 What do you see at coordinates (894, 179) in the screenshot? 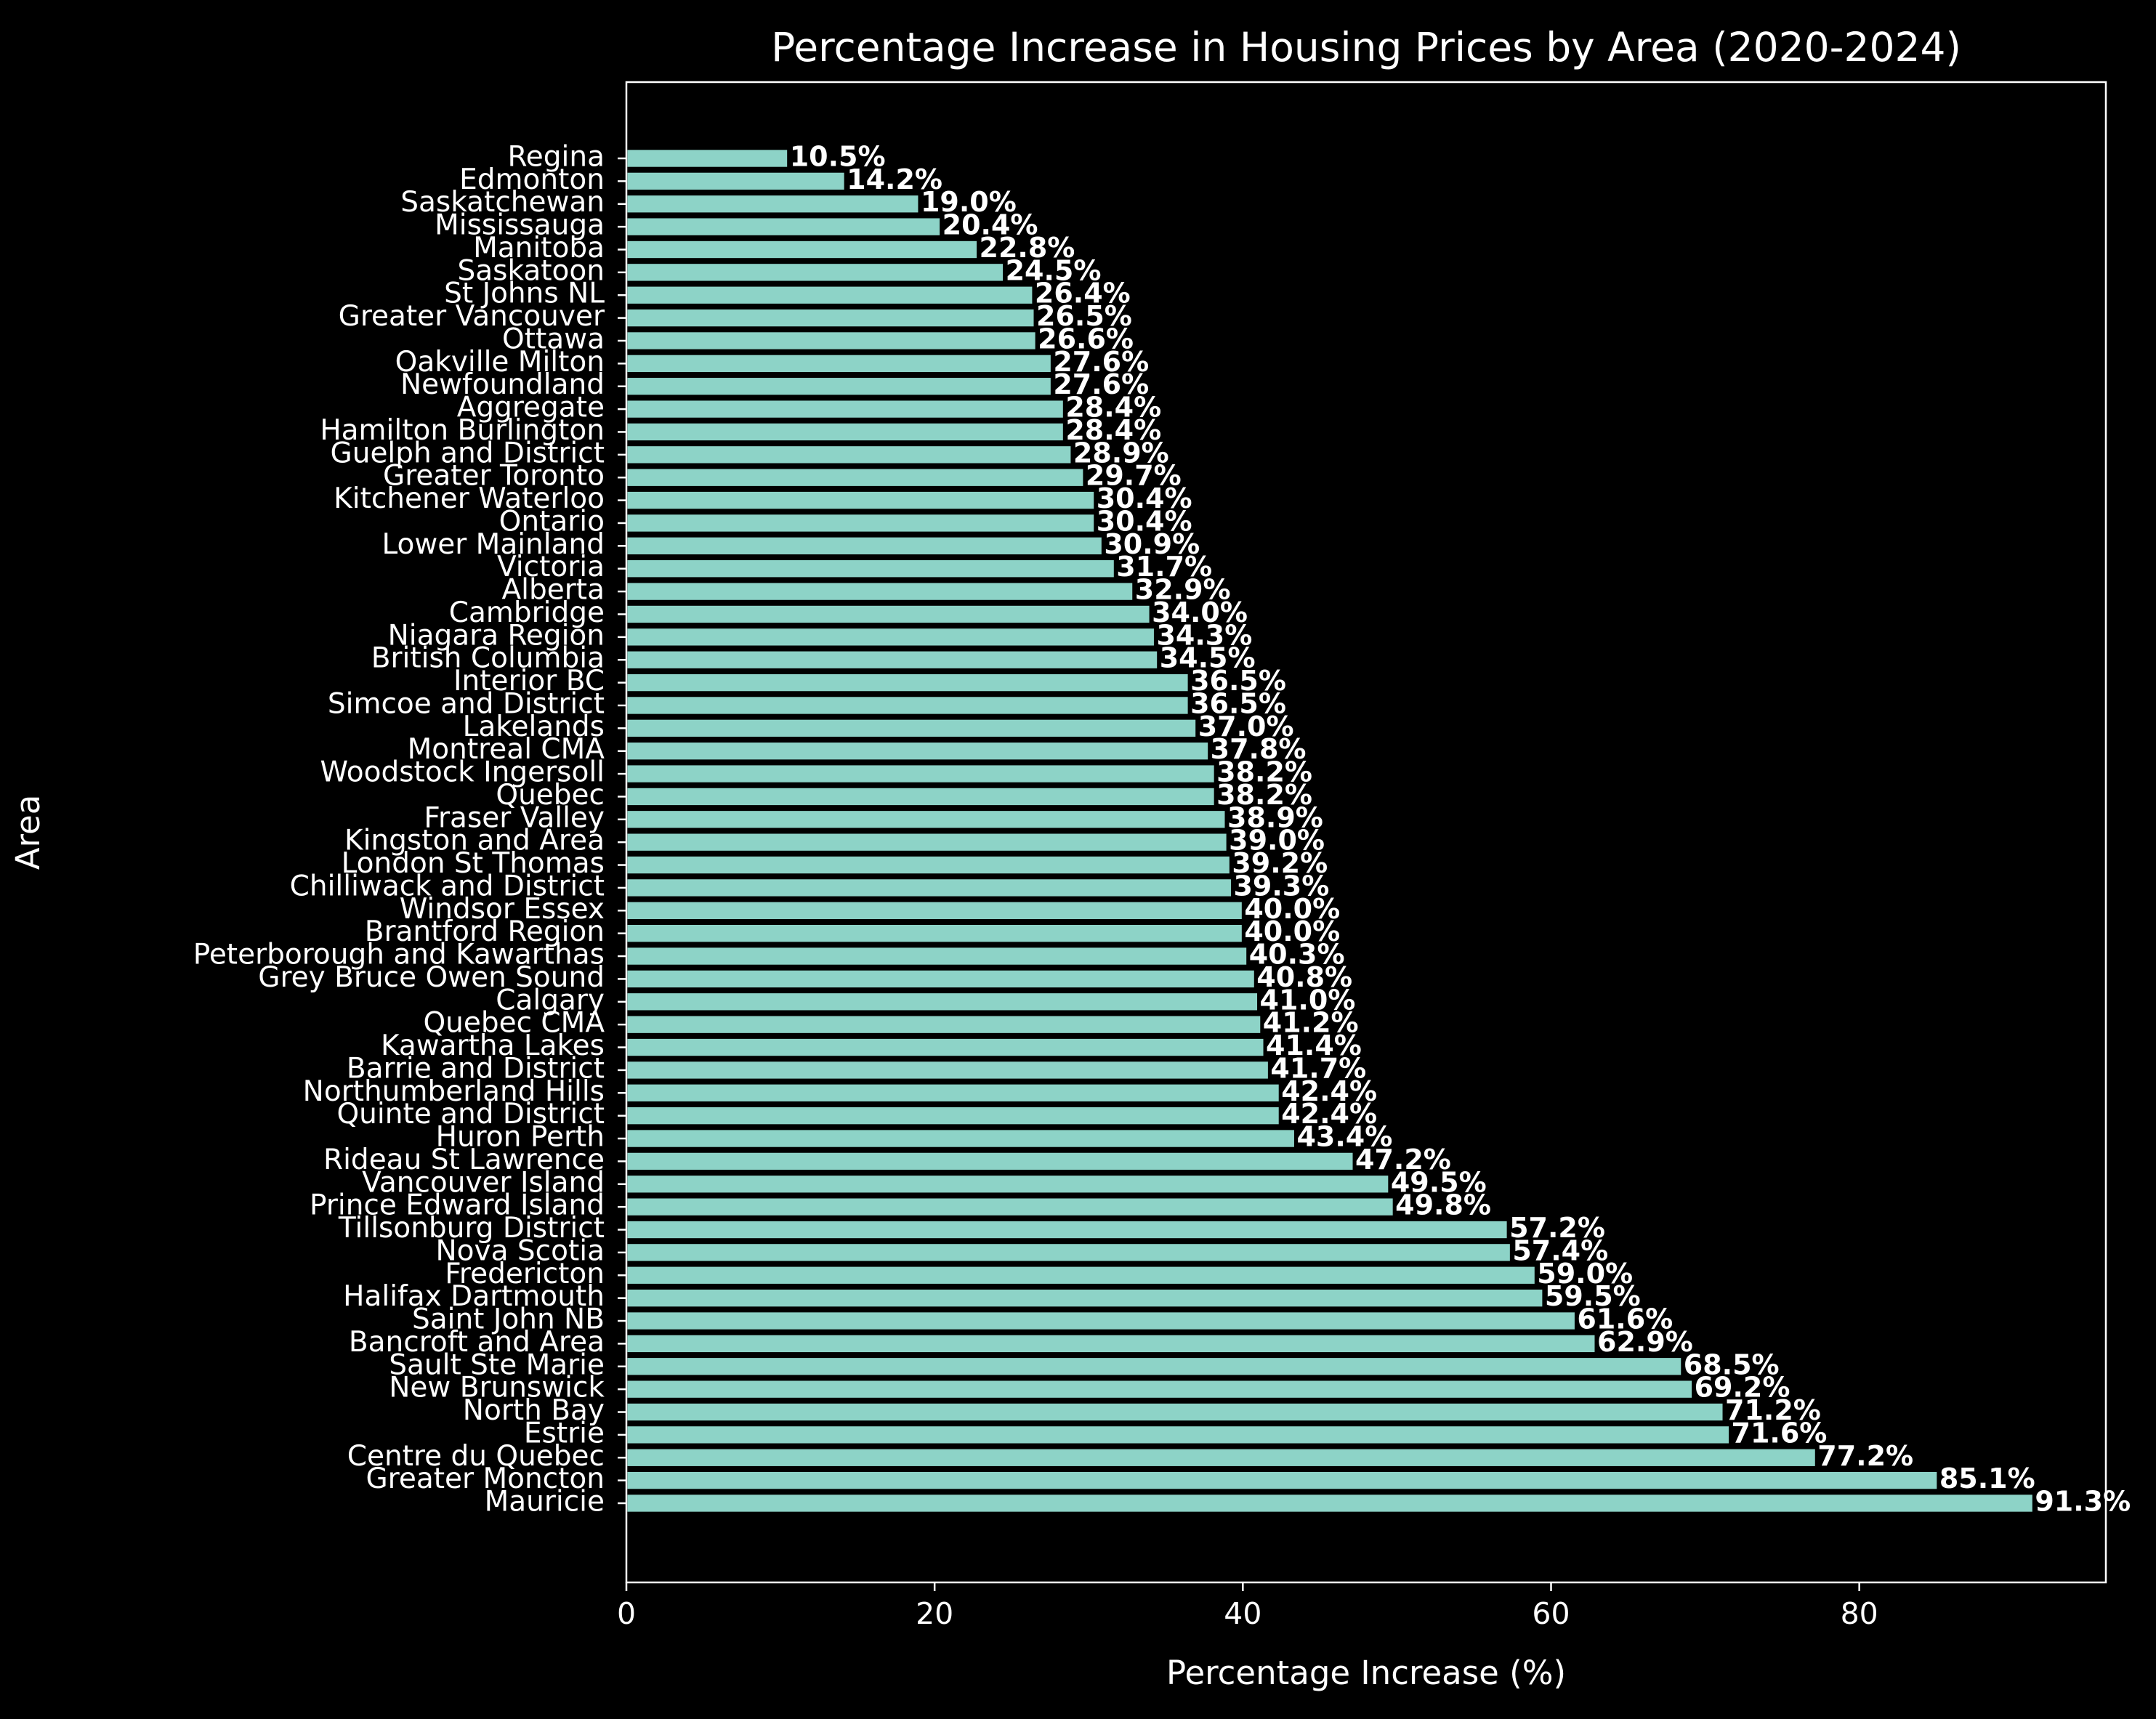
I see `value-label: 14.2%` at bounding box center [894, 179].